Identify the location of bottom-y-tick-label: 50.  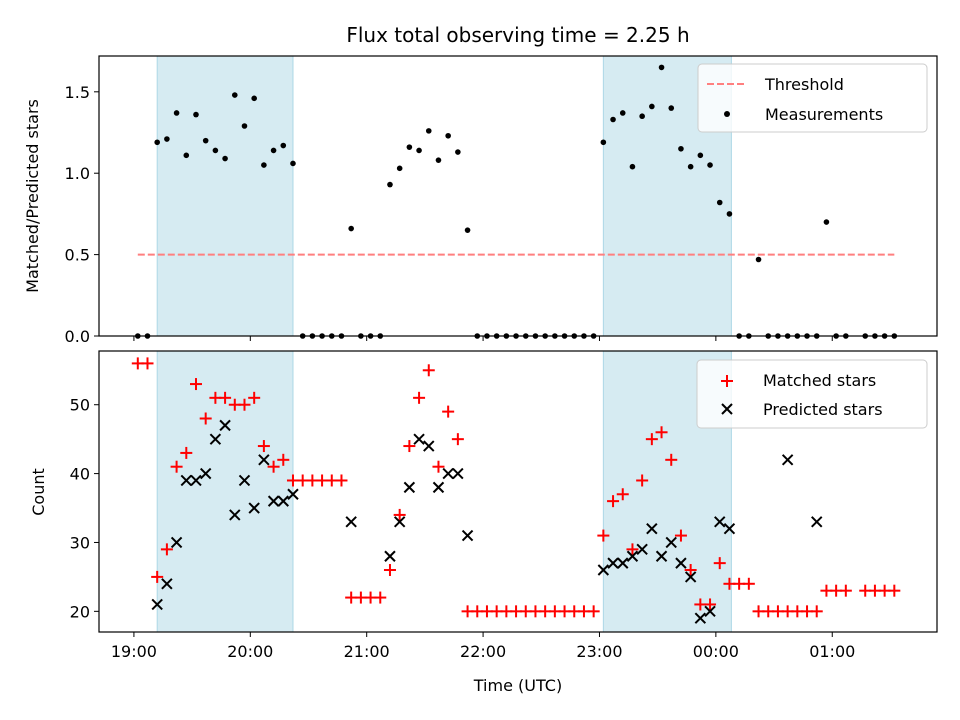
(80, 405).